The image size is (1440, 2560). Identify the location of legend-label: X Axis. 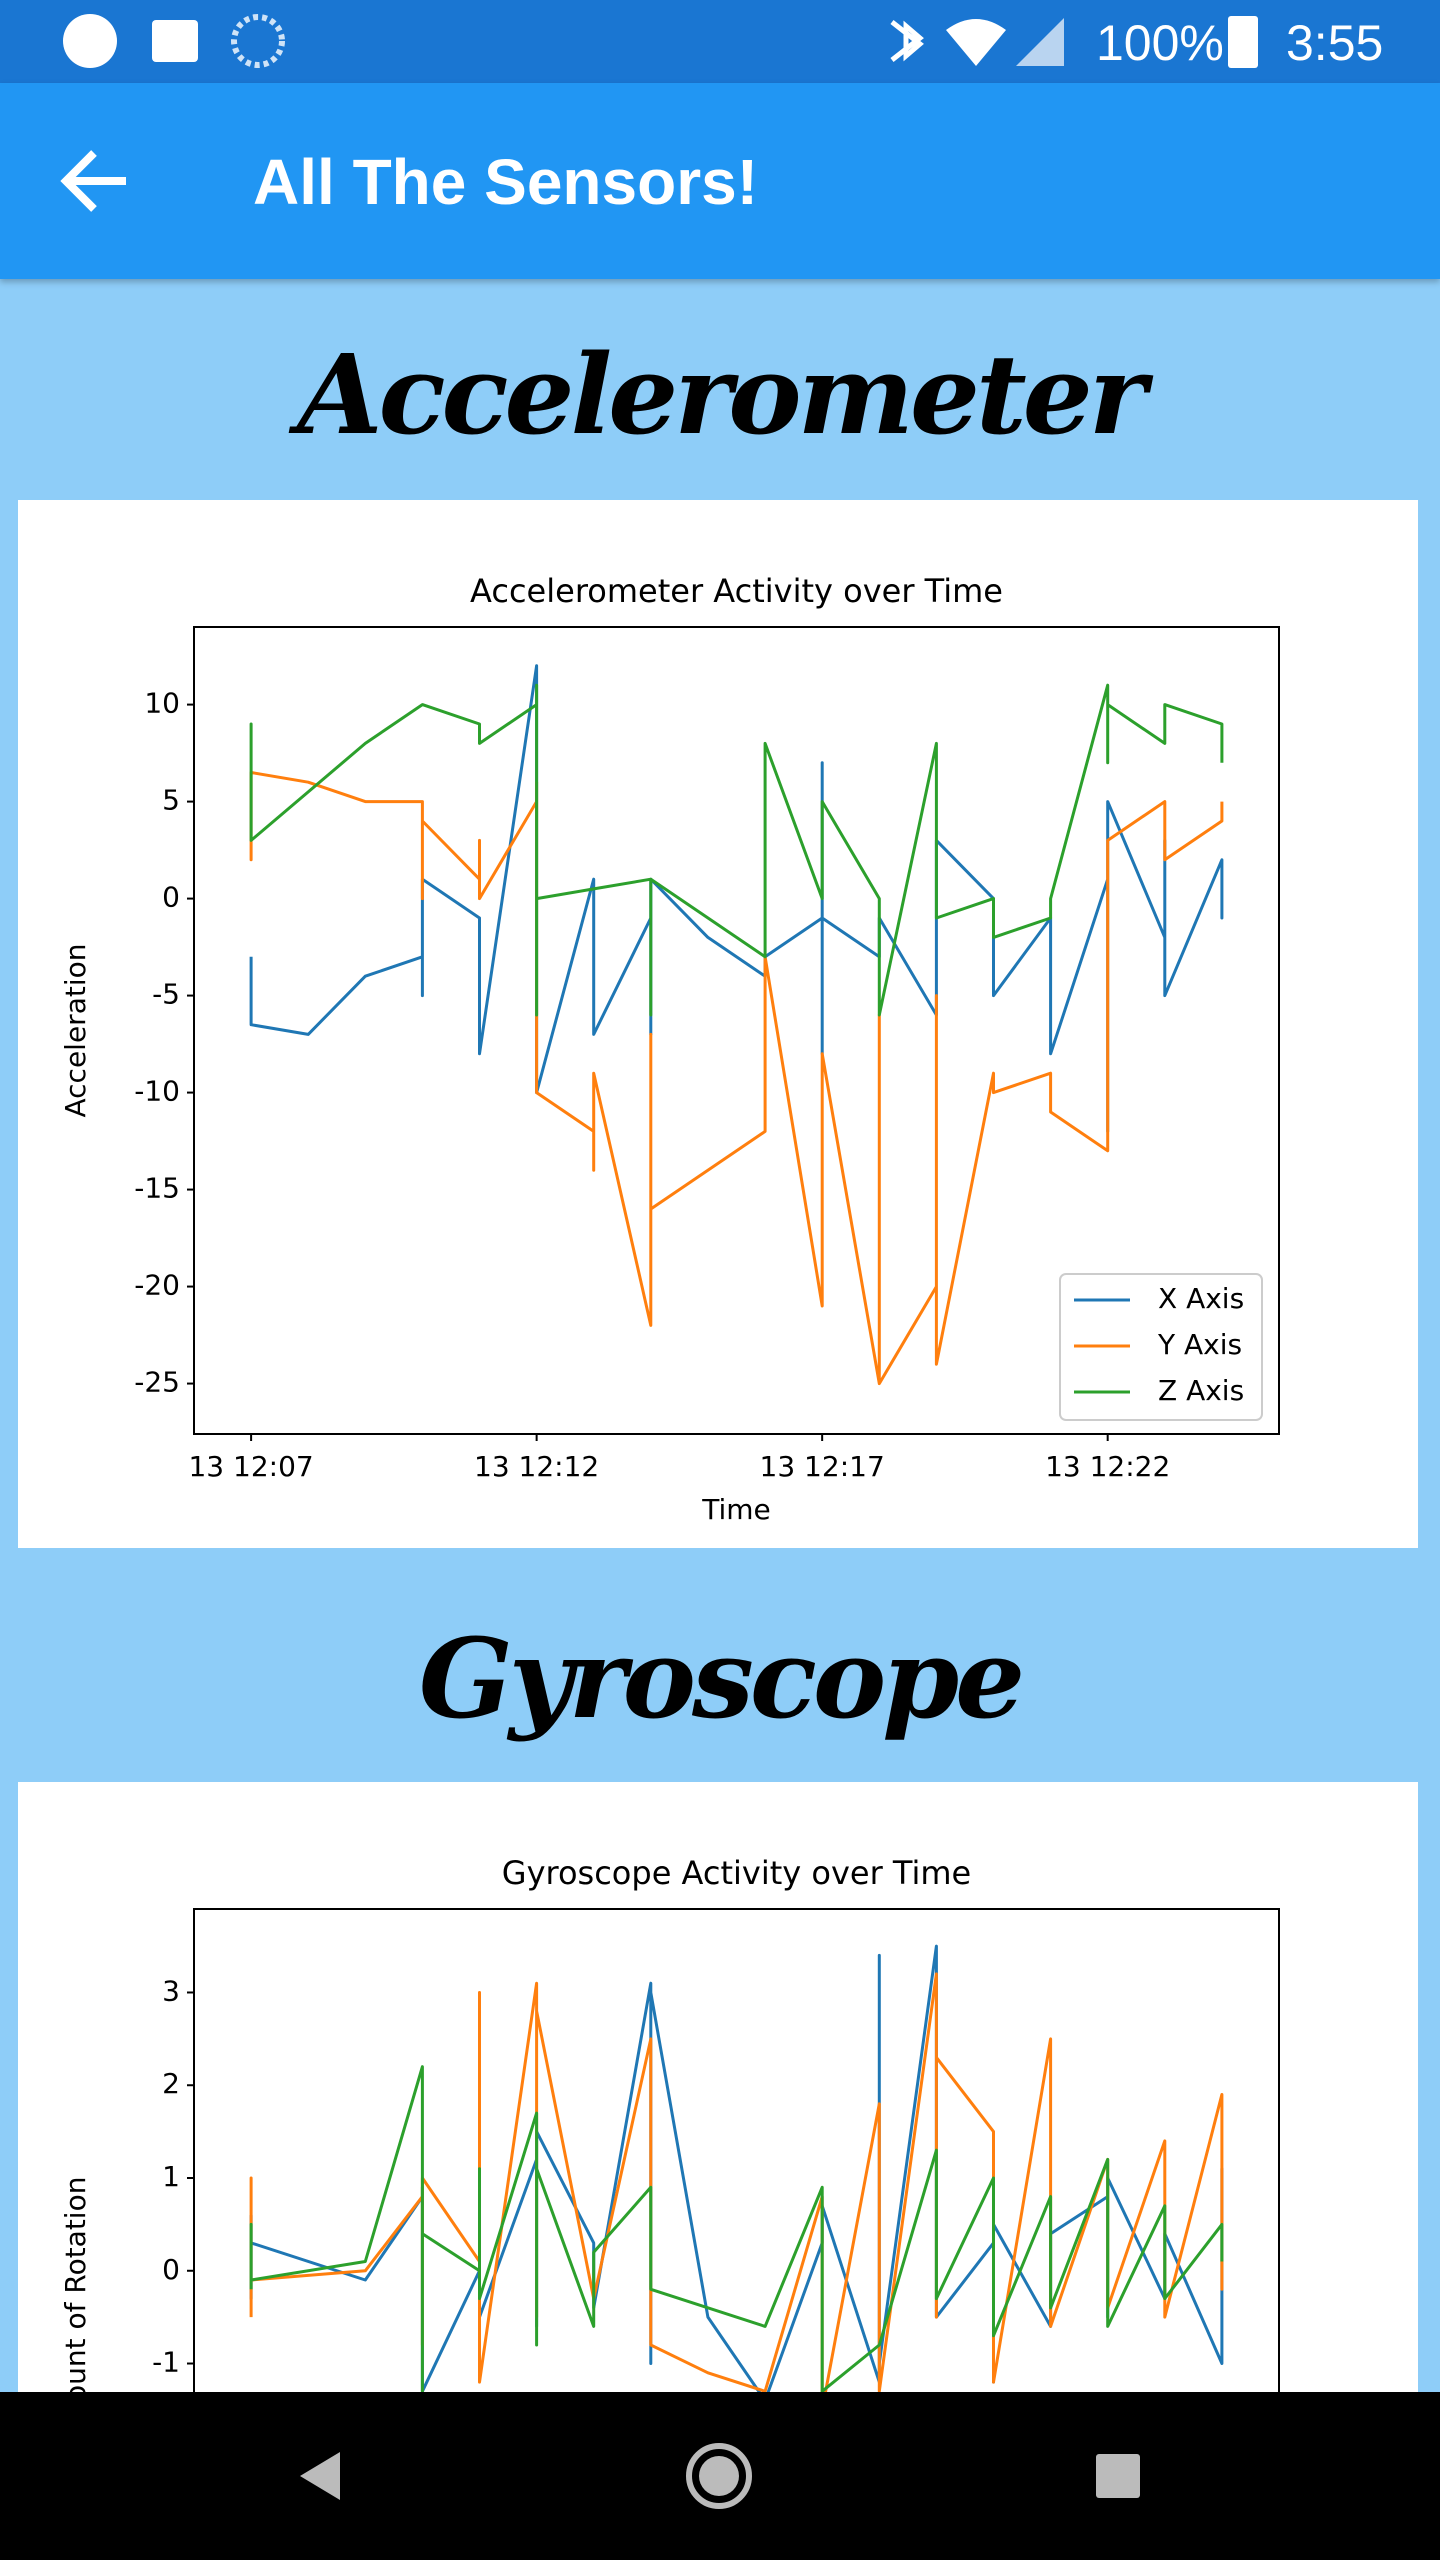
(1201, 1298).